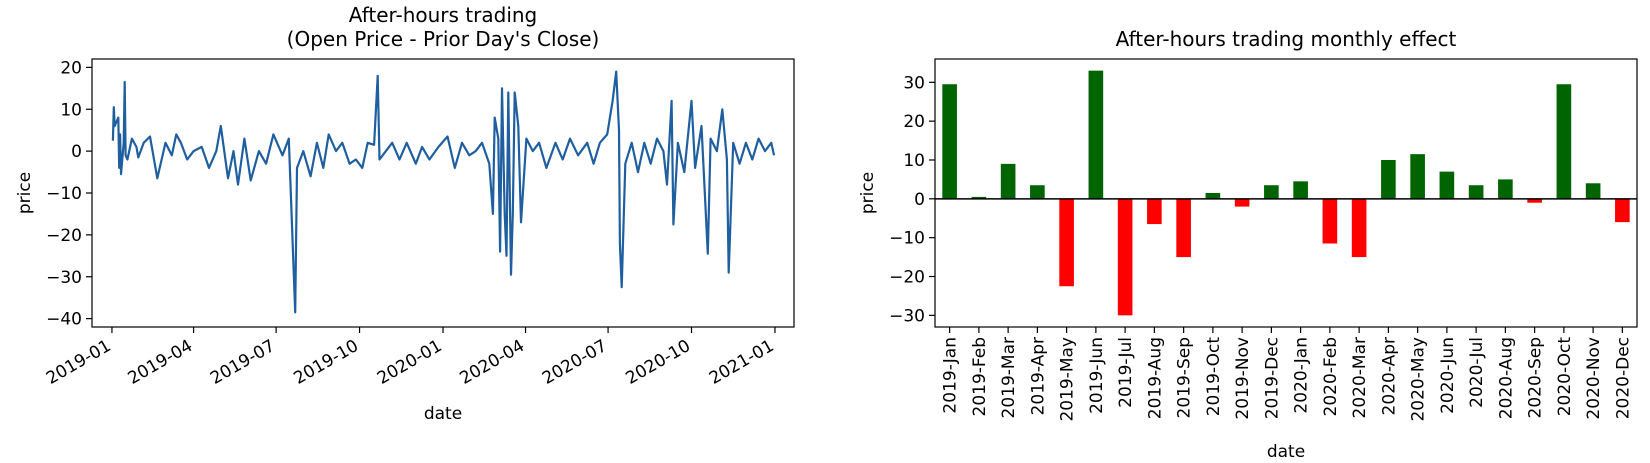 This screenshot has width=1650, height=463. Describe the element at coordinates (742, 362) in the screenshot. I see `x-tick-label: 2021-01` at that location.